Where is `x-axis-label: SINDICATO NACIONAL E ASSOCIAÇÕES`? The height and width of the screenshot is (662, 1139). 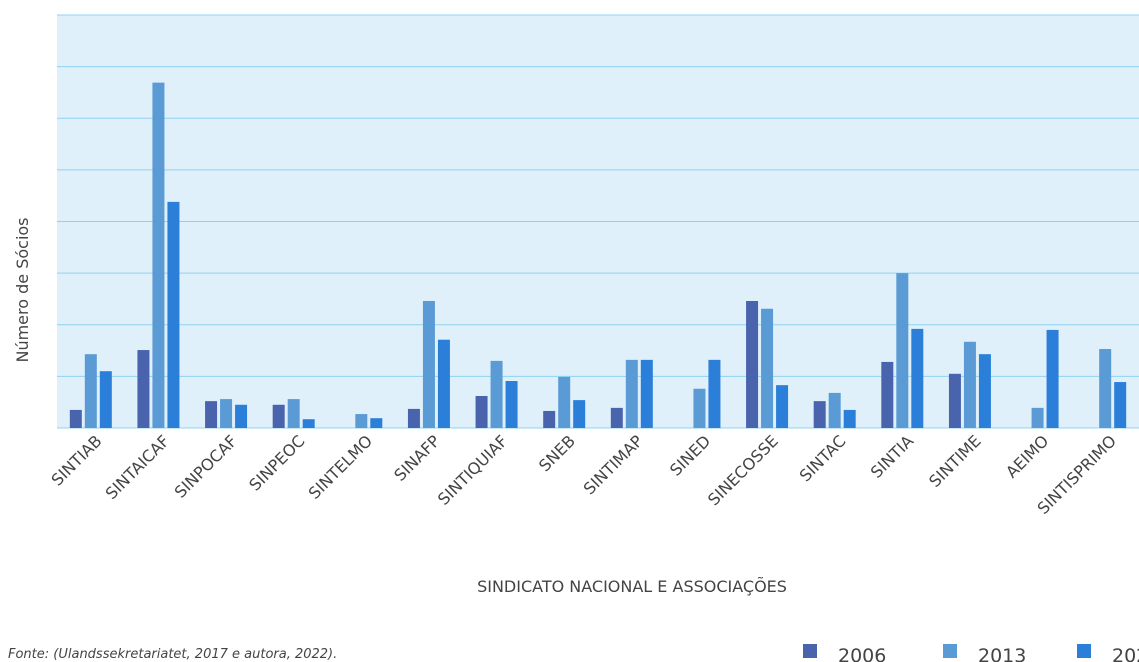
x-axis-label: SINDICATO NACIONAL E ASSOCIAÇÕES is located at coordinates (632, 586).